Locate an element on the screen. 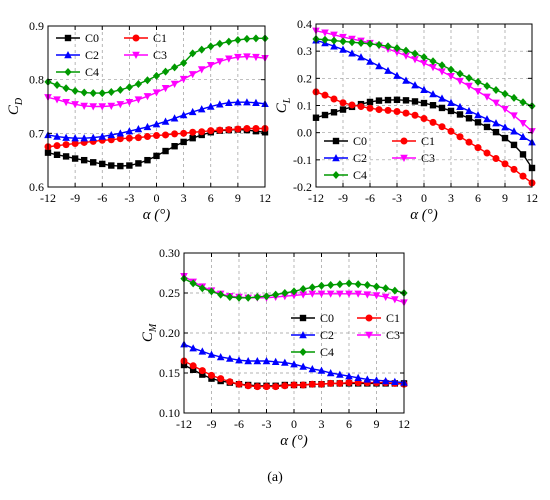  legend-marker-C1 is located at coordinates (404, 141).